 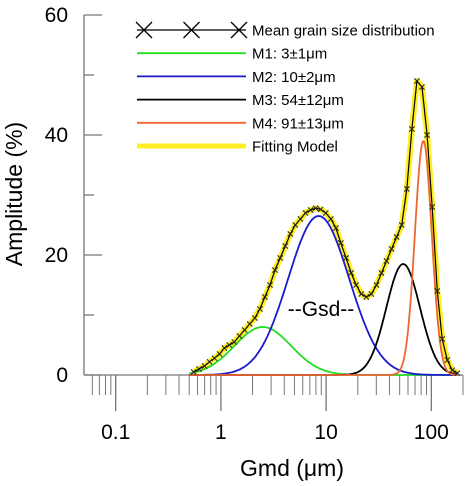 What do you see at coordinates (298, 100) in the screenshot?
I see `legend-label: M3: 54±12μm` at bounding box center [298, 100].